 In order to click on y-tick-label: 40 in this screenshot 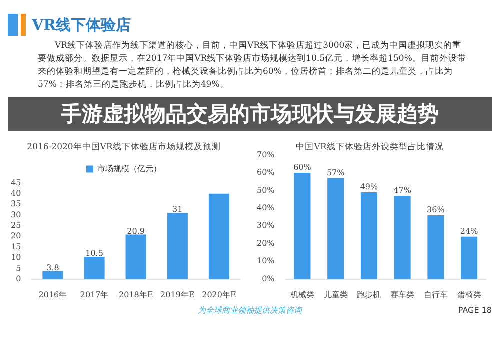, I will do `click(16, 193)`.